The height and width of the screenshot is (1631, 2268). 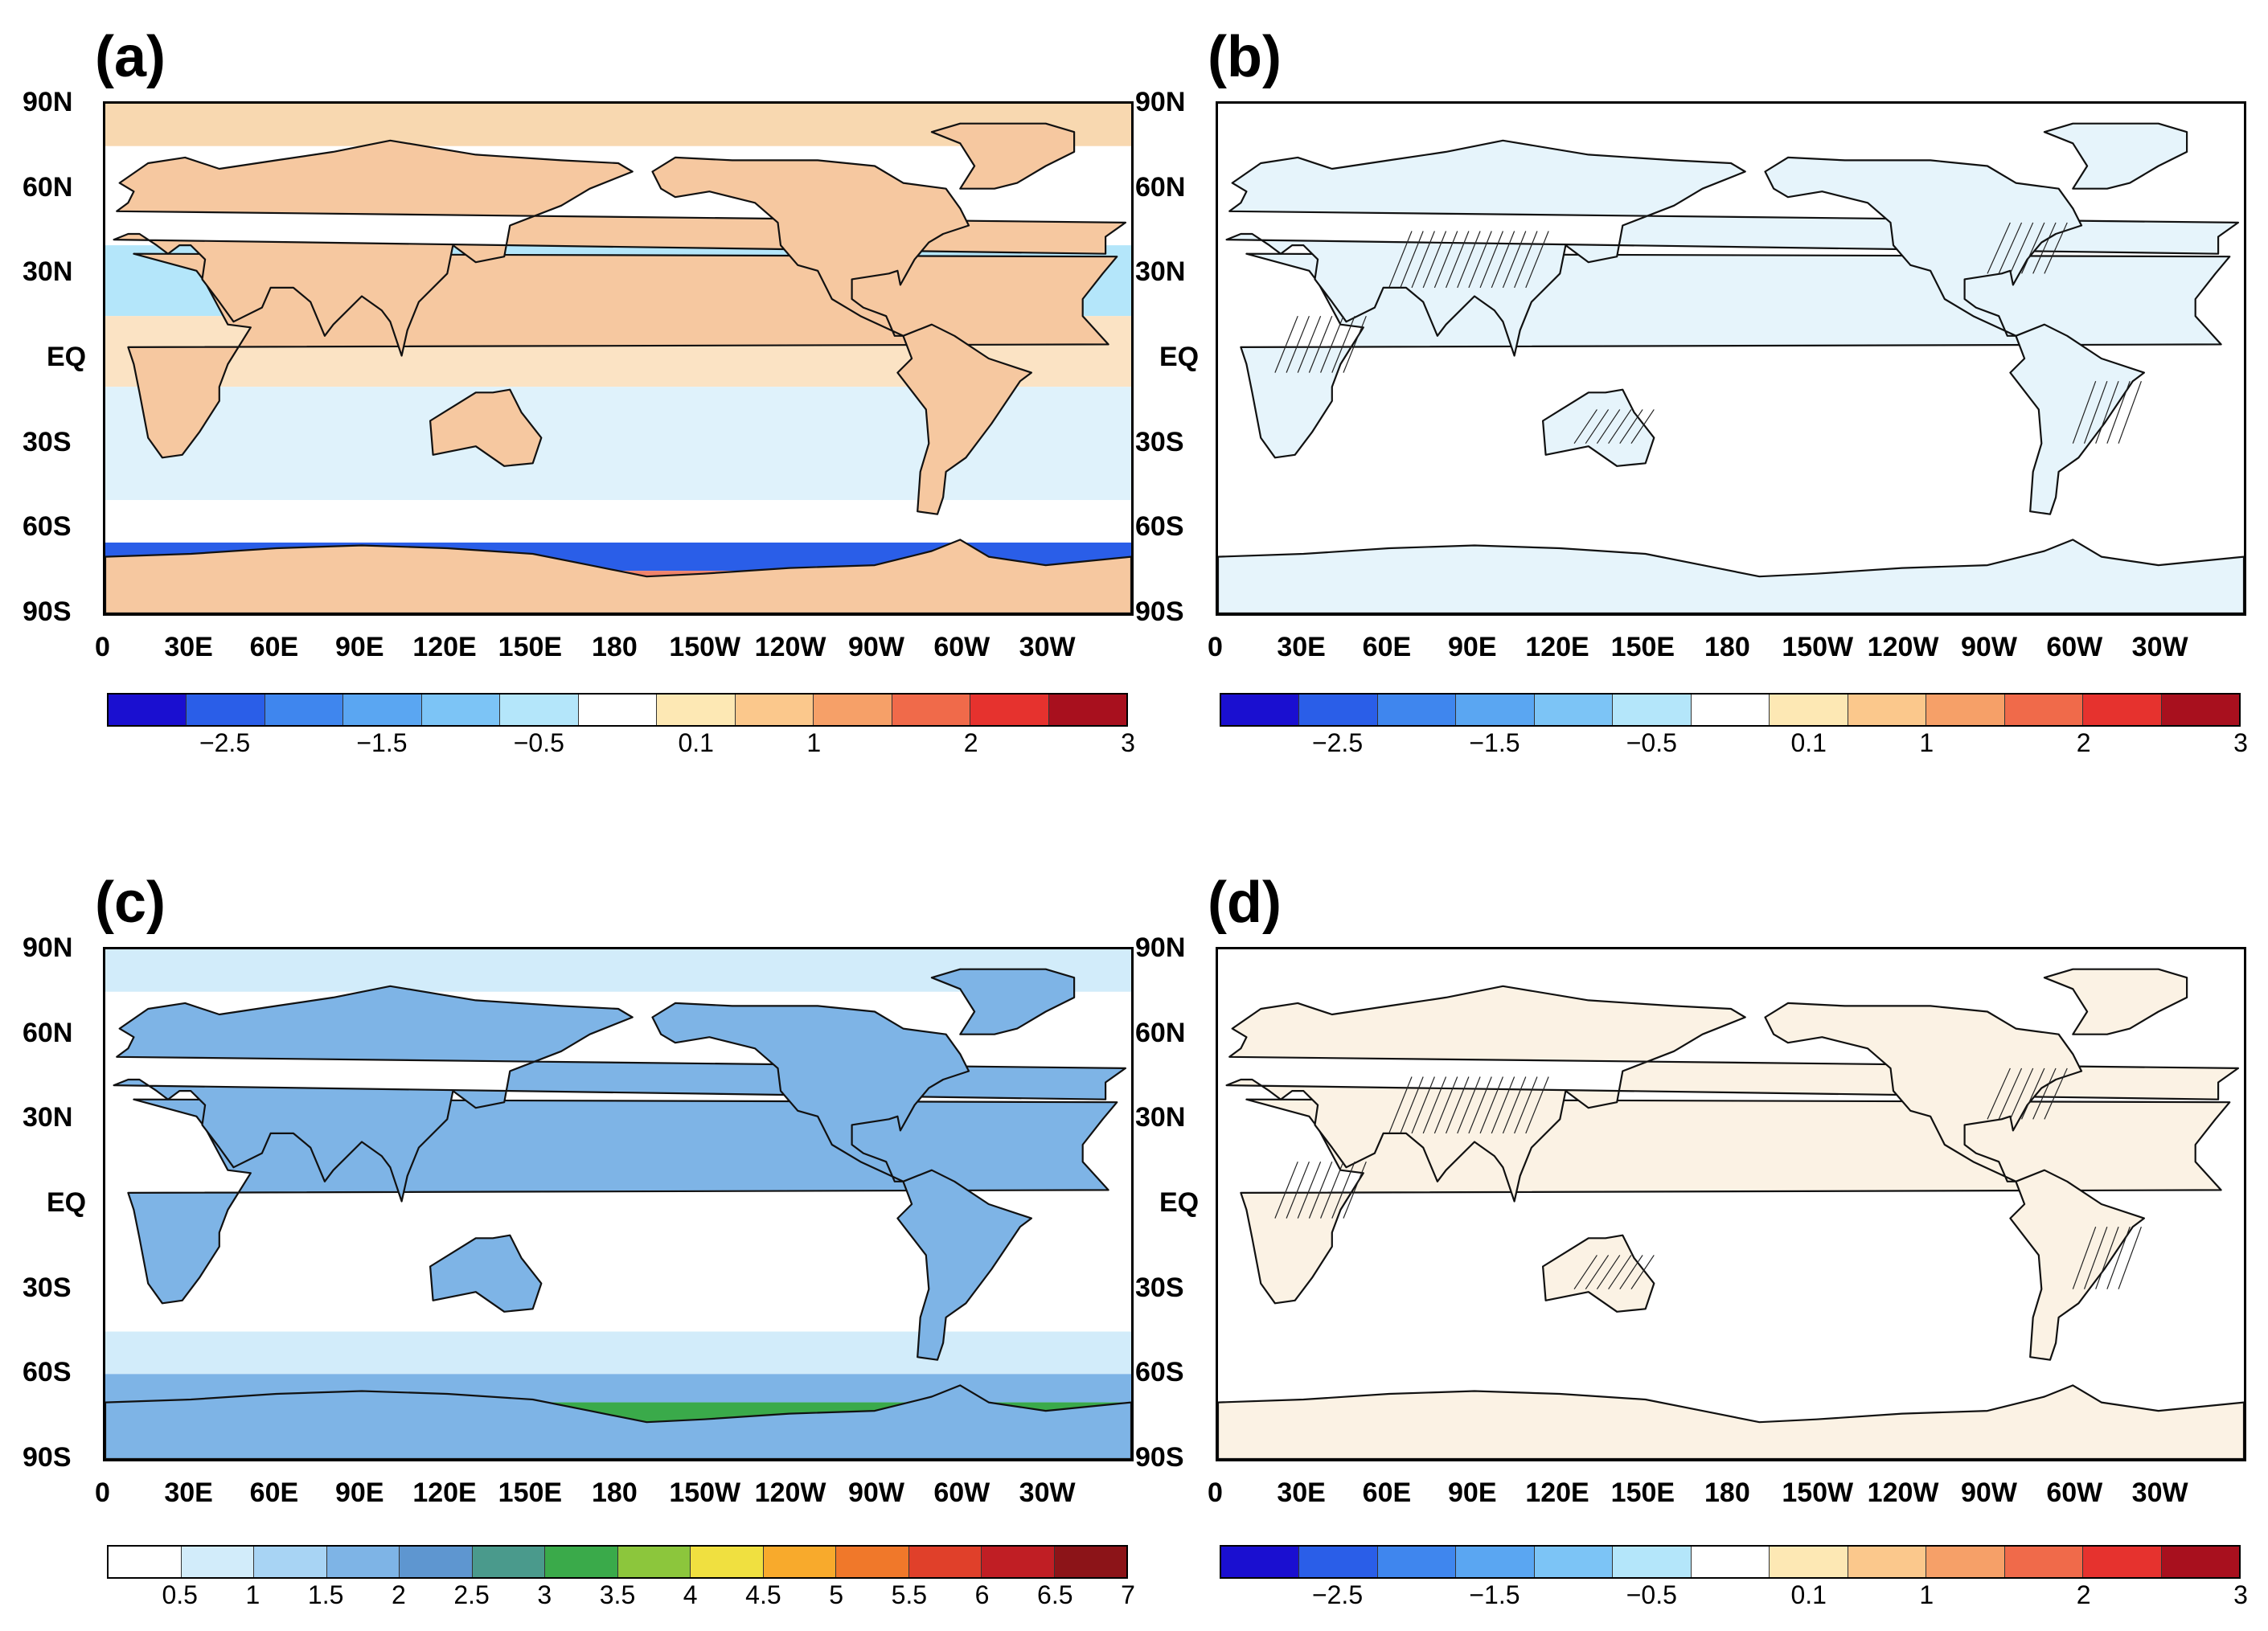 What do you see at coordinates (398, 1594) in the screenshot?
I see `panel-c-colorbar-label: 2` at bounding box center [398, 1594].